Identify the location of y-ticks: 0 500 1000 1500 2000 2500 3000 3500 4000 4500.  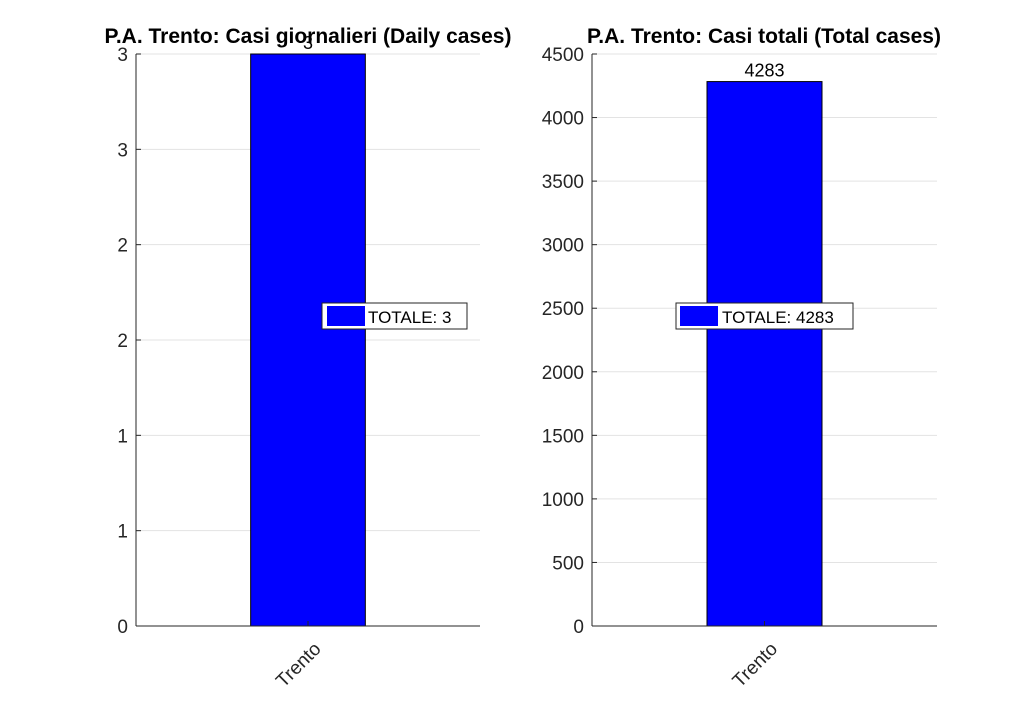
(569, 341).